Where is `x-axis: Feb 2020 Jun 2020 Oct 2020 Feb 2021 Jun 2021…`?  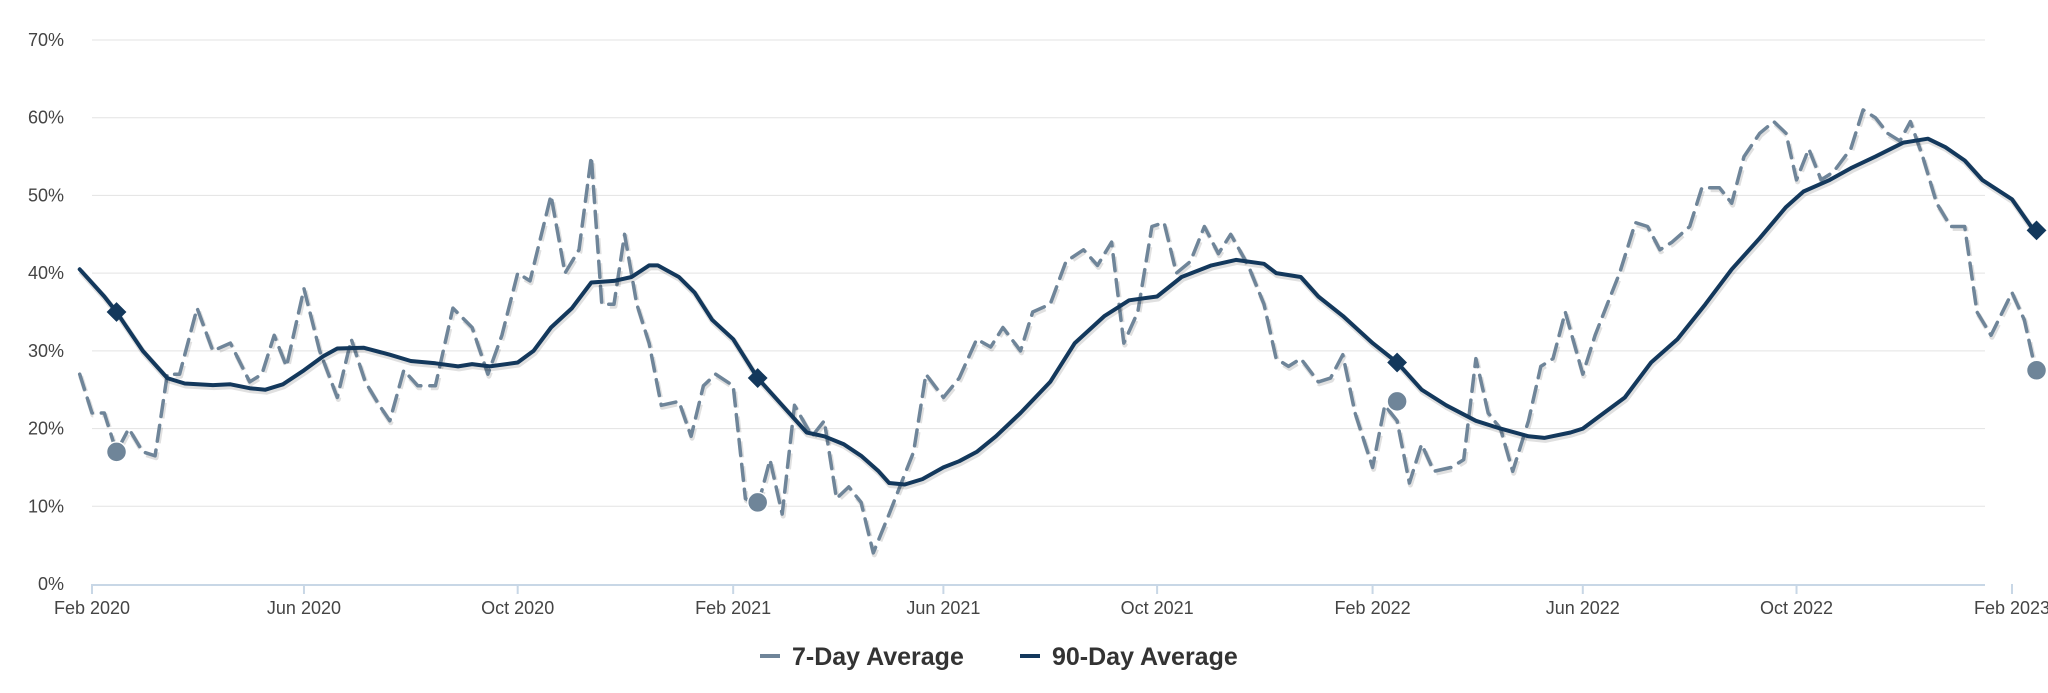
x-axis: Feb 2020 Jun 2020 Oct 2020 Feb 2021 Jun 2021… is located at coordinates (1051, 601).